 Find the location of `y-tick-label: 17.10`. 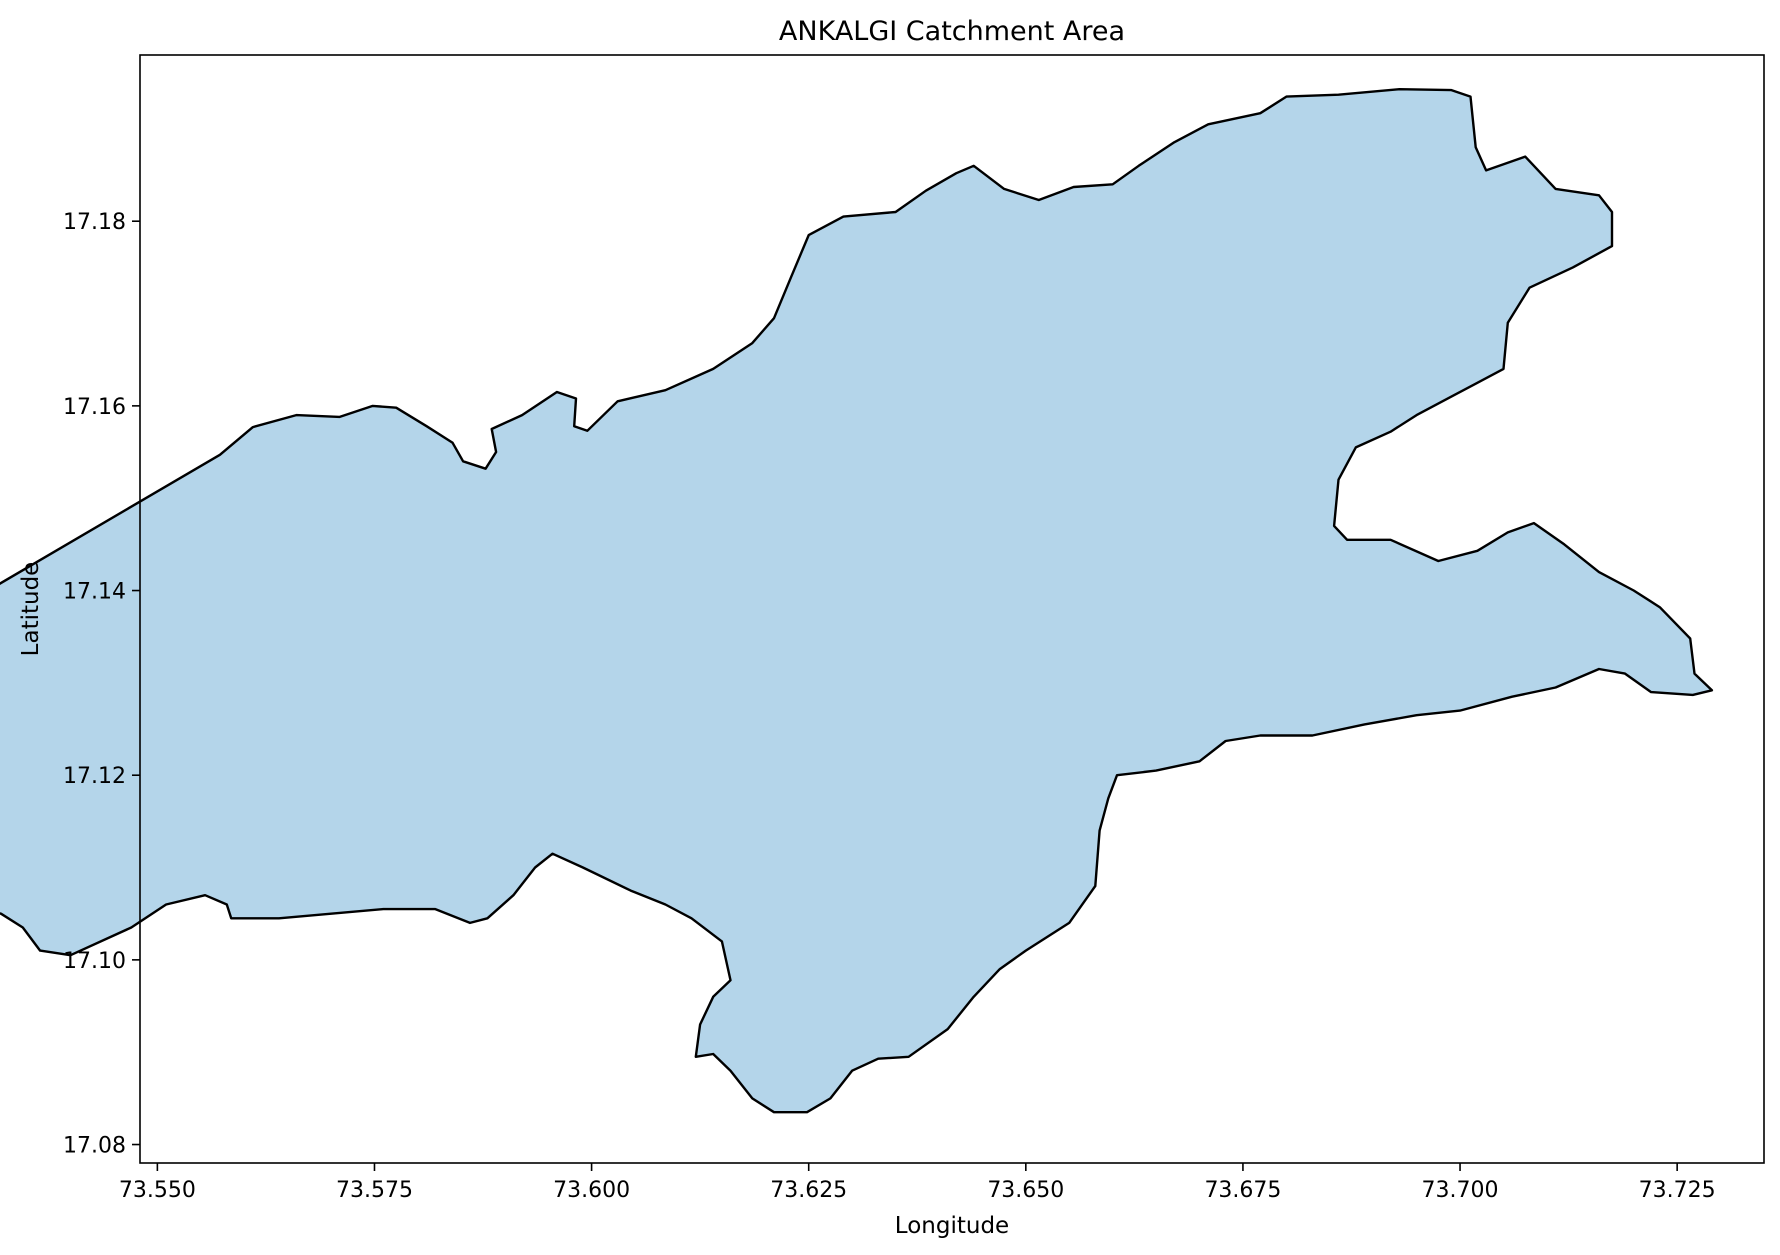

y-tick-label: 17.10 is located at coordinates (94, 961).